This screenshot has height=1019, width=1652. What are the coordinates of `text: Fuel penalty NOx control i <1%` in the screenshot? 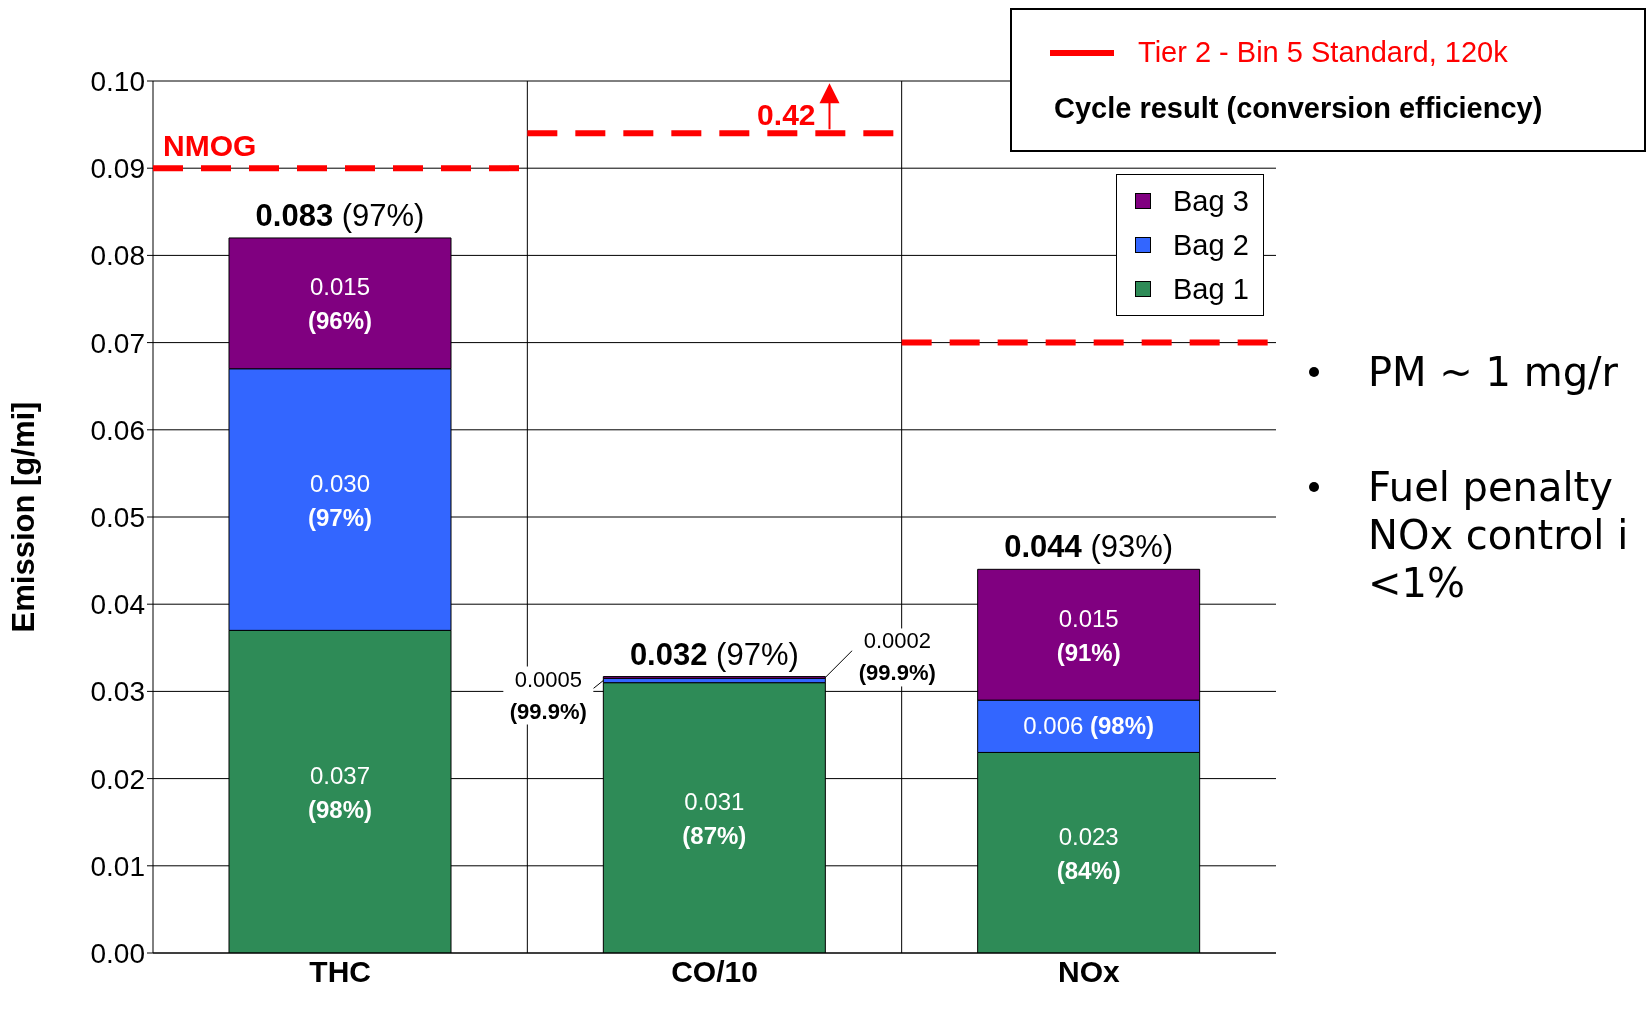 It's located at (1498, 535).